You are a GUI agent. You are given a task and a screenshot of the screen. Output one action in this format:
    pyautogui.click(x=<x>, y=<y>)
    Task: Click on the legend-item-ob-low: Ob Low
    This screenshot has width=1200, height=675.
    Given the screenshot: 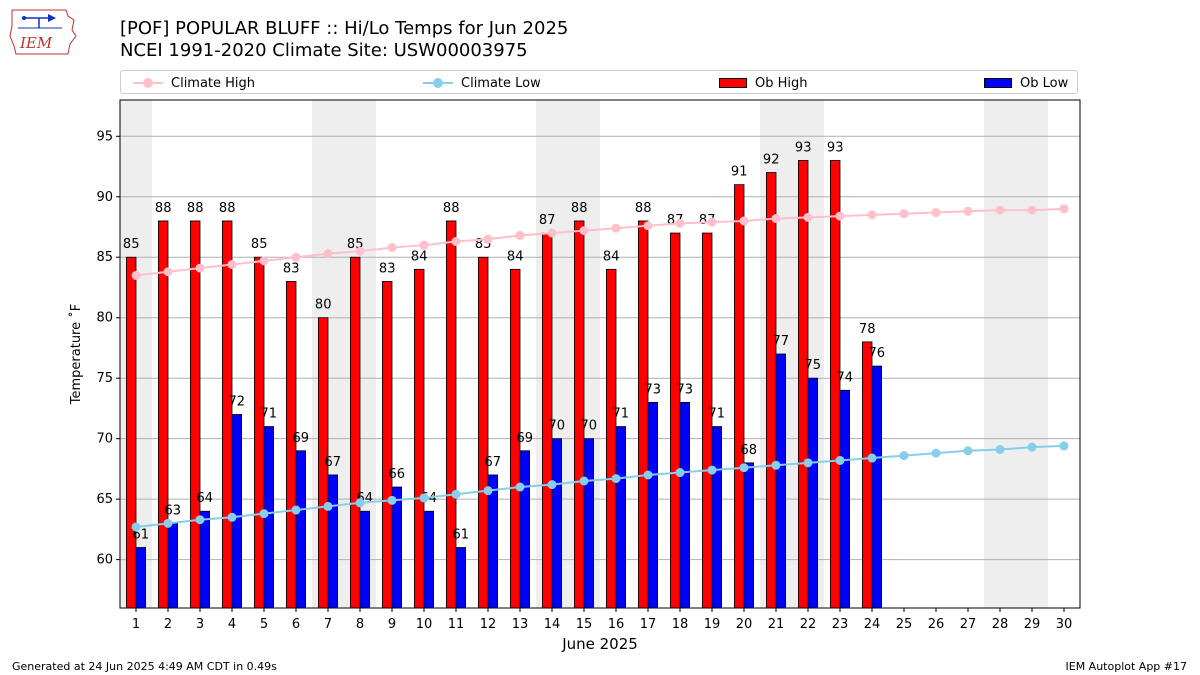 What is the action you would take?
    pyautogui.click(x=1026, y=83)
    